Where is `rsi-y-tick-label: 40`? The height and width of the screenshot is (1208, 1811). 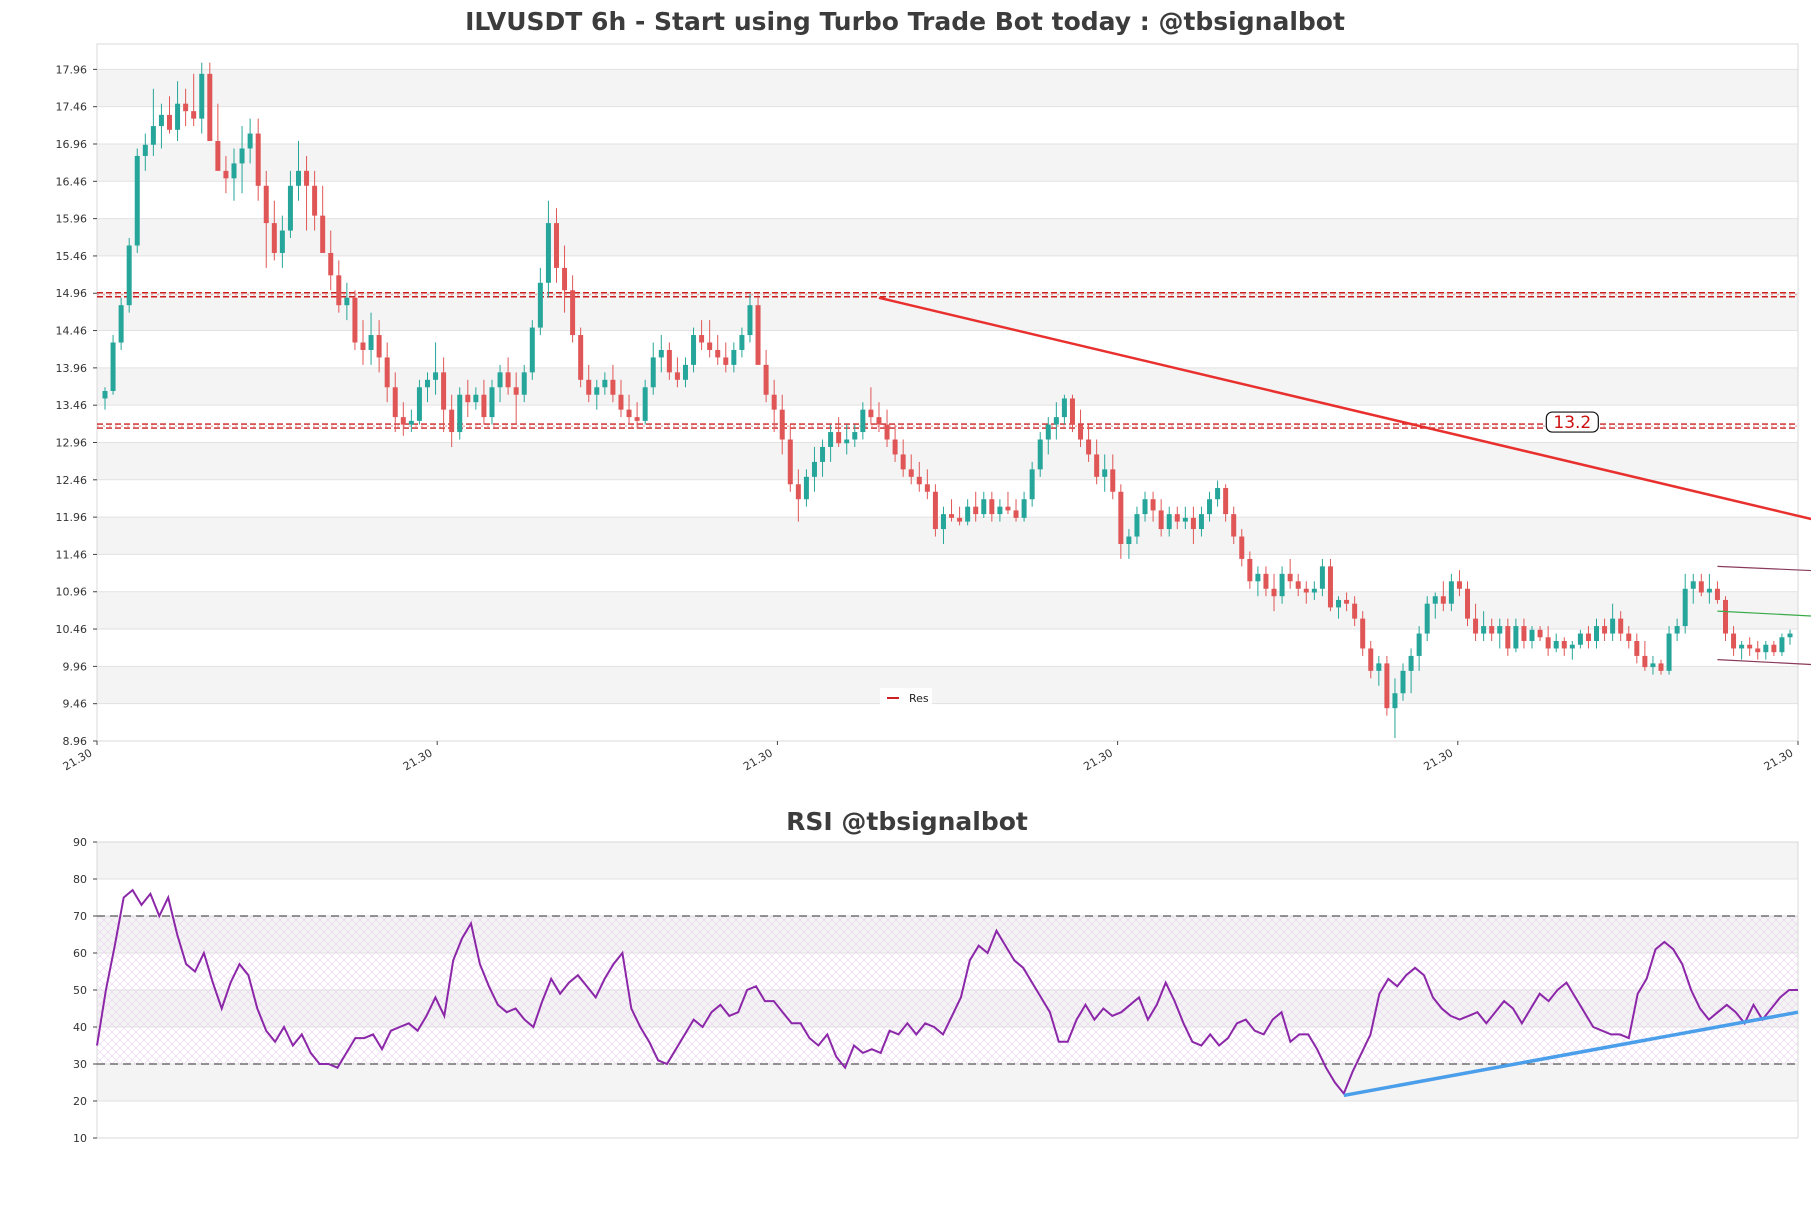
rsi-y-tick-label: 40 is located at coordinates (80, 1027).